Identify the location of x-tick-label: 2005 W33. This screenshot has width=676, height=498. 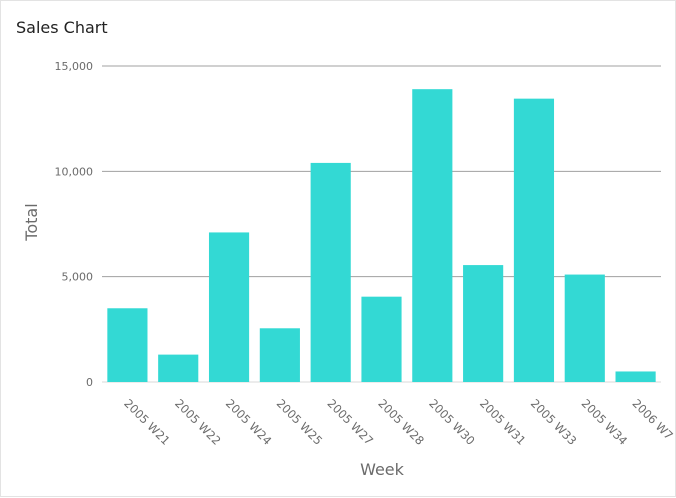
(554, 422).